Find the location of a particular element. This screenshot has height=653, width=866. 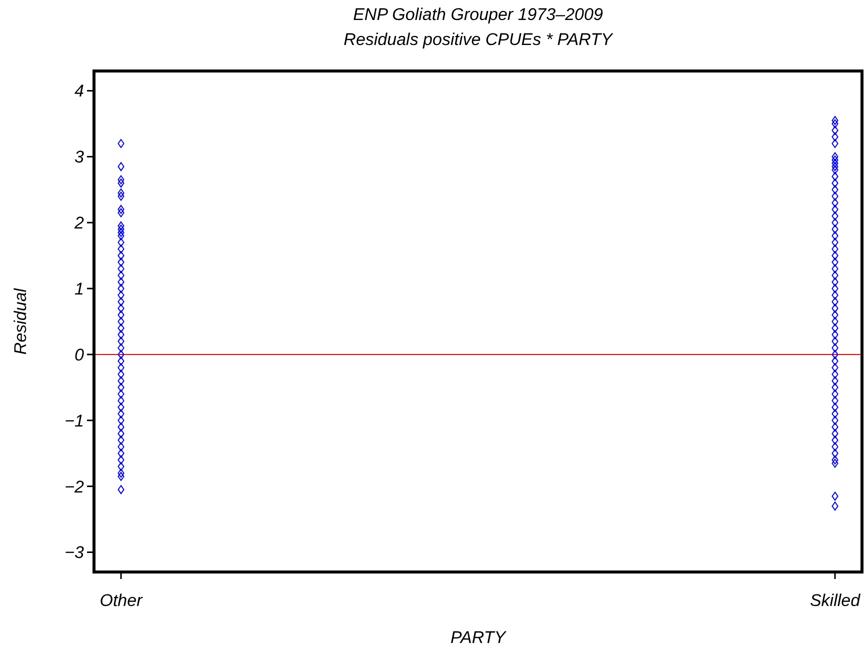

y-tick-label: −2 is located at coordinates (74, 486).